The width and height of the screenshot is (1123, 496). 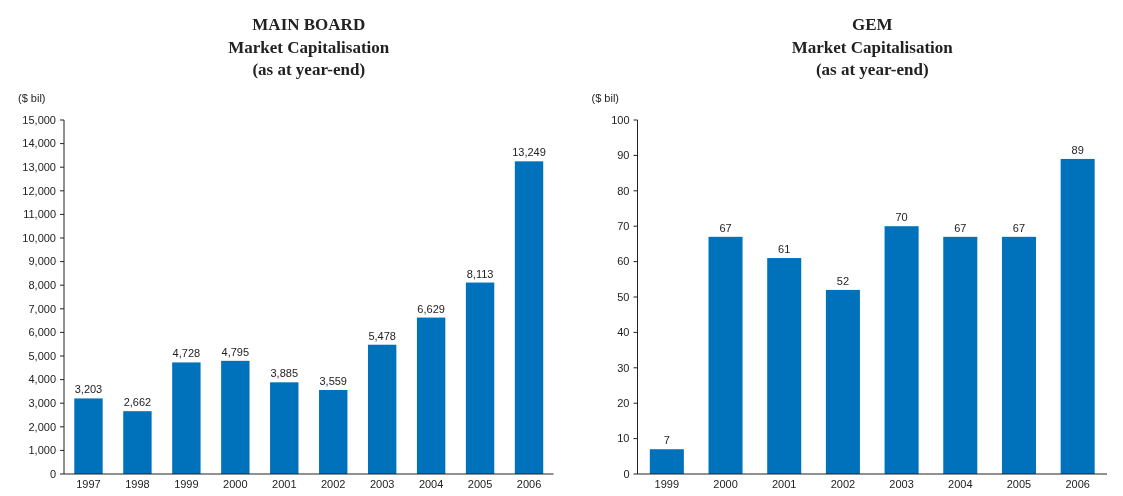 What do you see at coordinates (39, 237) in the screenshot?
I see `y-tick-label: 10,000` at bounding box center [39, 237].